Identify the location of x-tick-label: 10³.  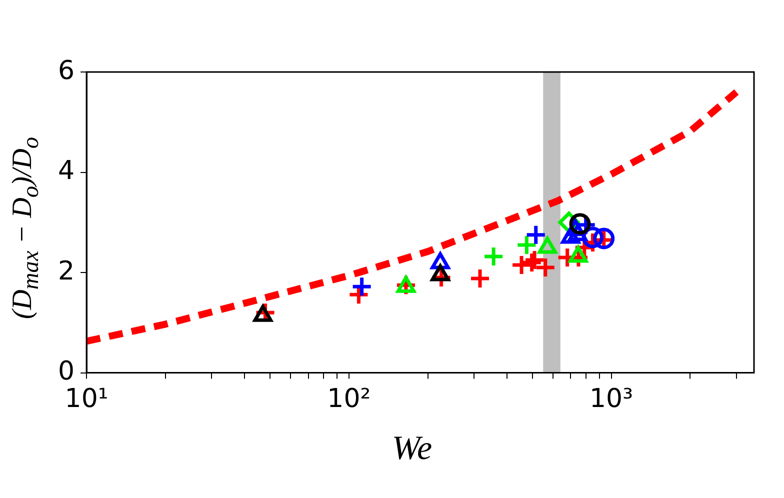
(612, 399).